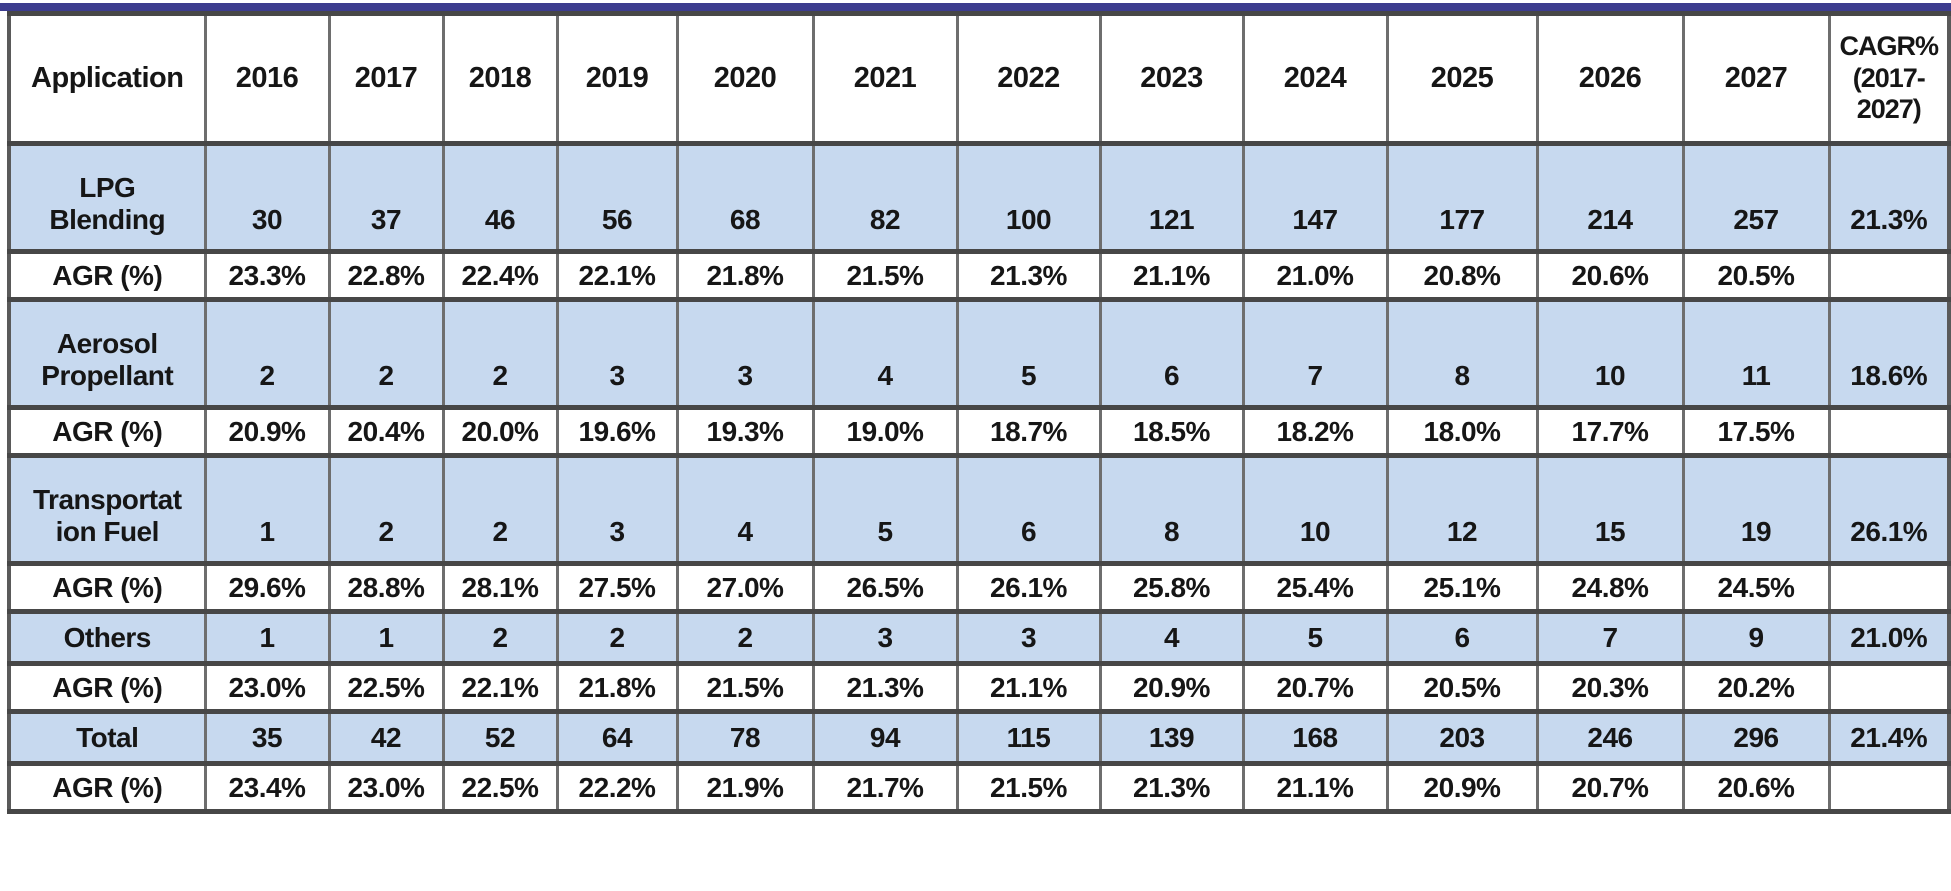 This screenshot has width=1951, height=891. I want to click on value-cell: 27.5%, so click(617, 587).